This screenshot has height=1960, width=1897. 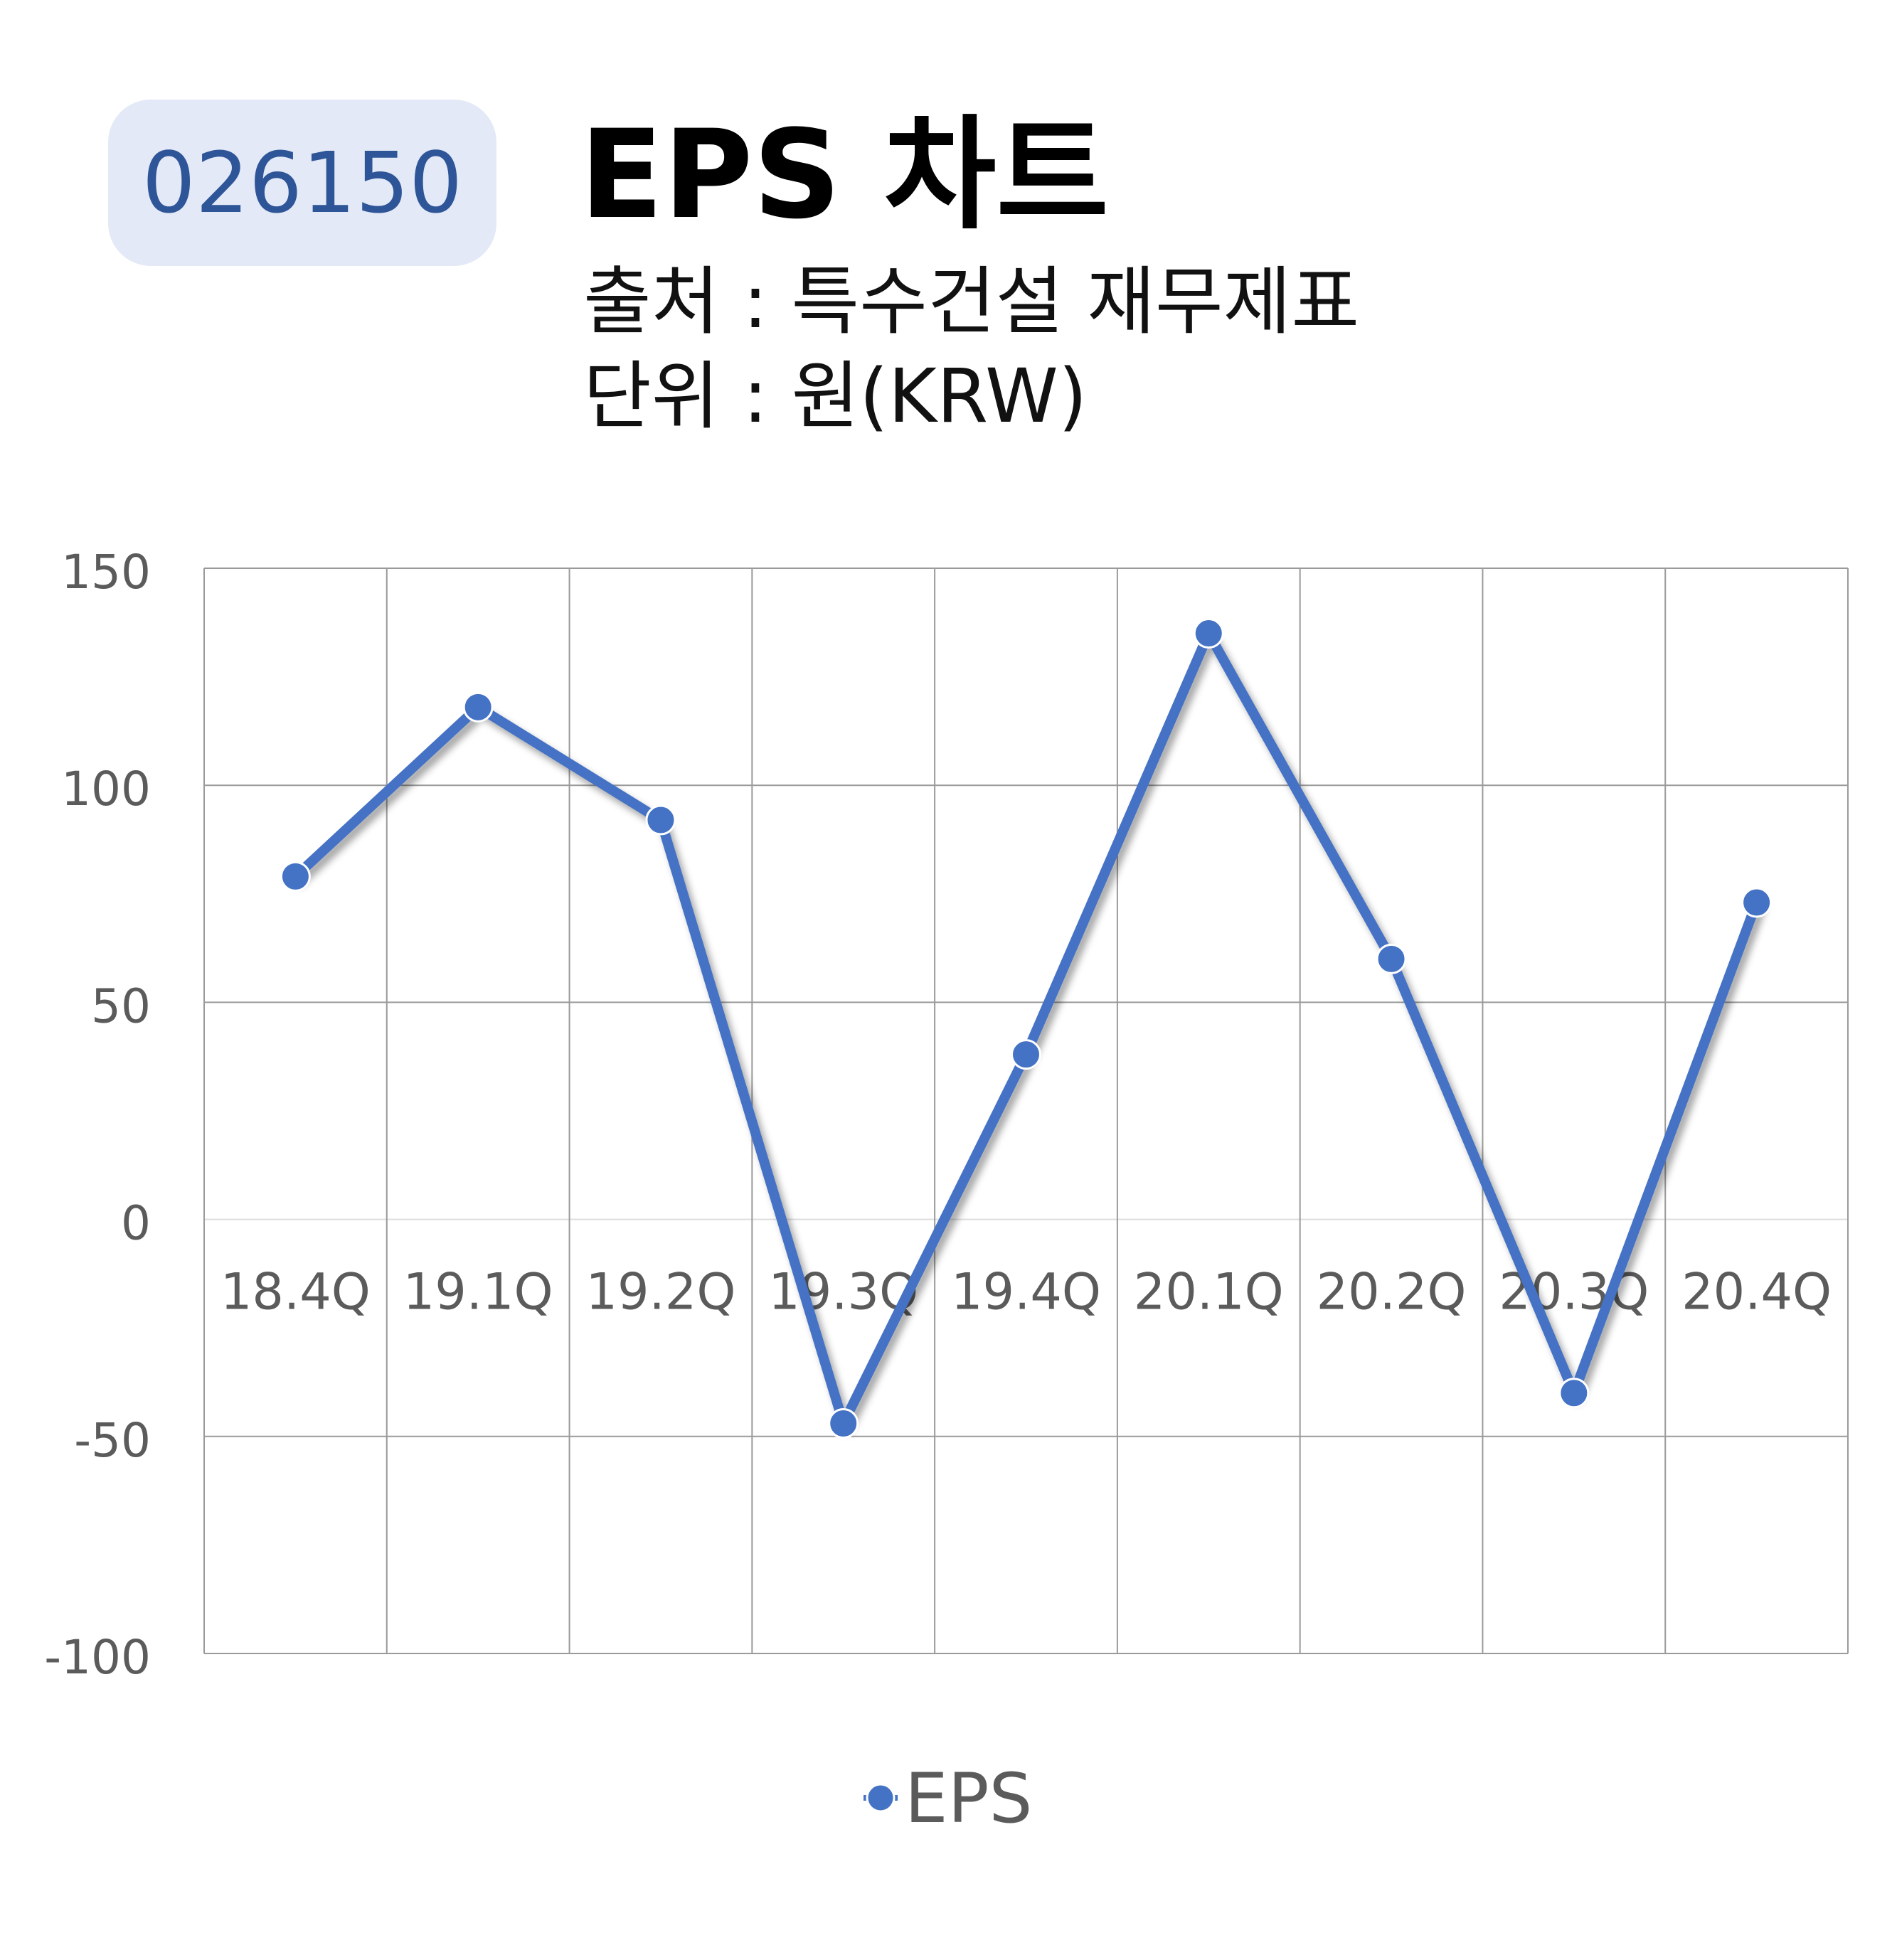 I want to click on y-tick-label: 0, so click(x=136, y=1223).